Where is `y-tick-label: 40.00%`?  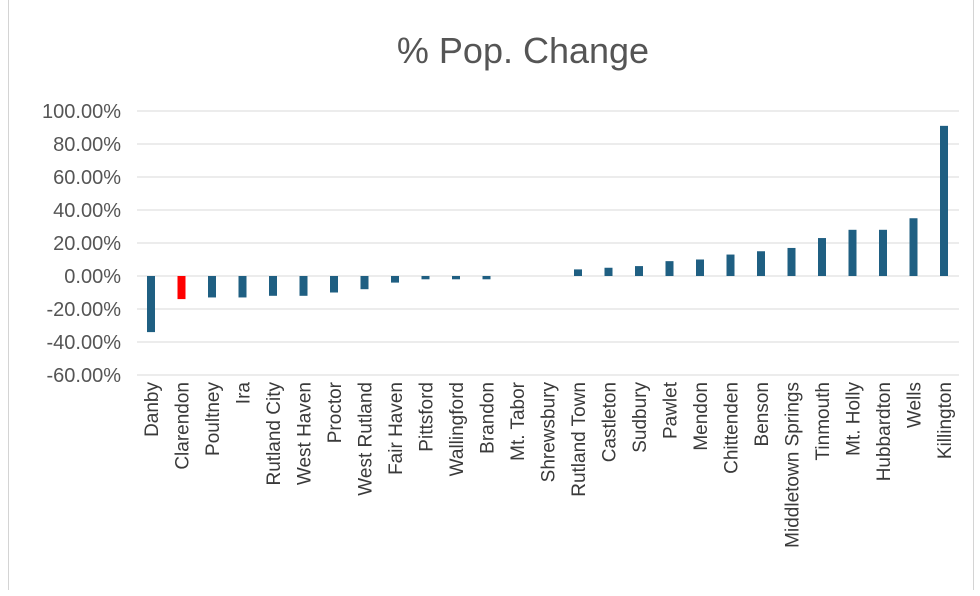
y-tick-label: 40.00% is located at coordinates (87, 211).